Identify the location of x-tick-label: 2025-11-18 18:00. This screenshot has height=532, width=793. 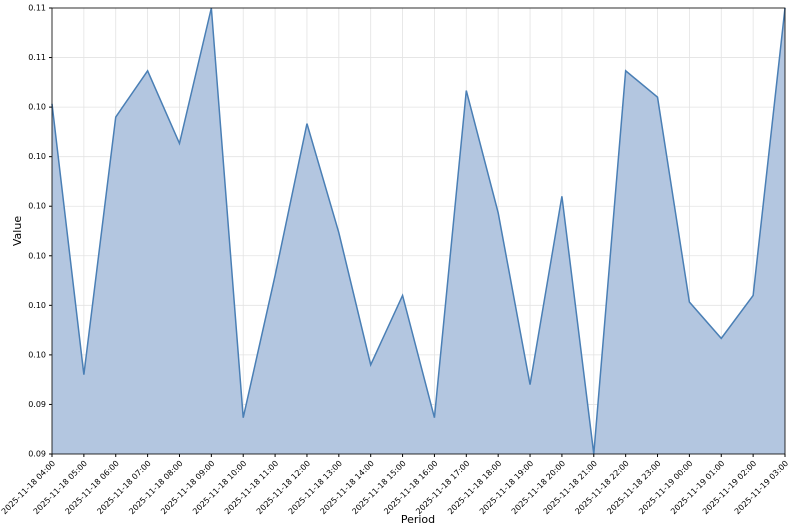
(474, 487).